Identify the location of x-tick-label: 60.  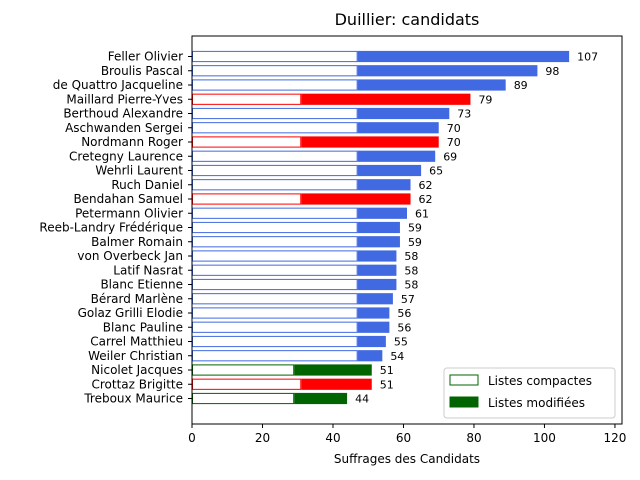
(403, 438).